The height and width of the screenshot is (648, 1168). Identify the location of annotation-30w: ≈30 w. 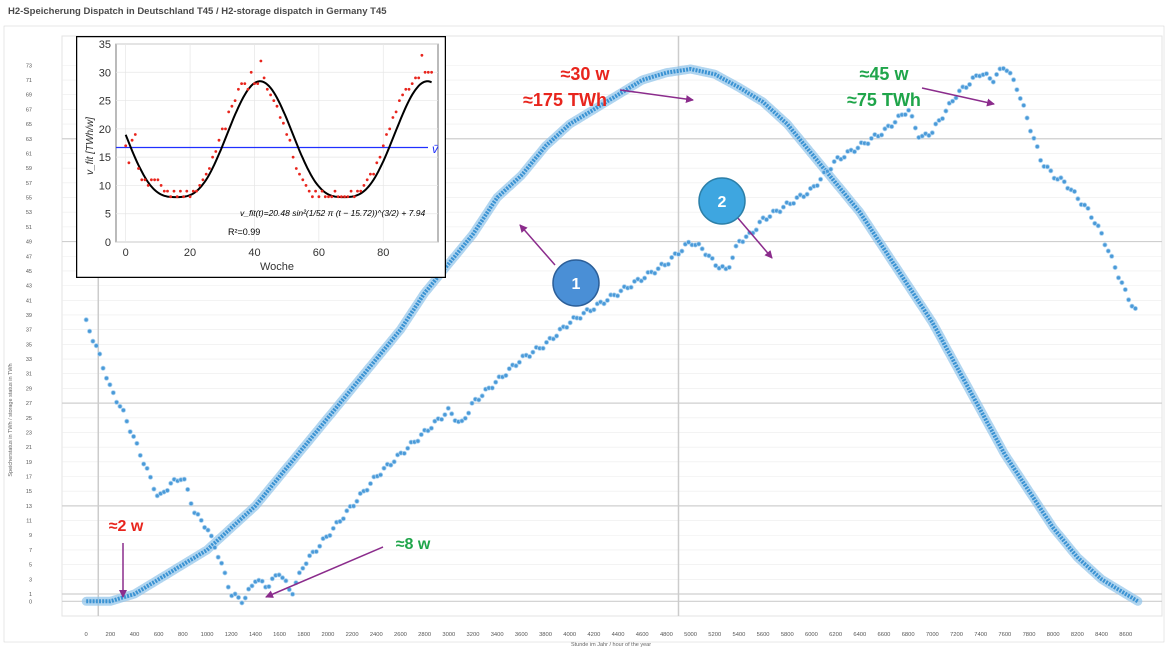
(586, 74).